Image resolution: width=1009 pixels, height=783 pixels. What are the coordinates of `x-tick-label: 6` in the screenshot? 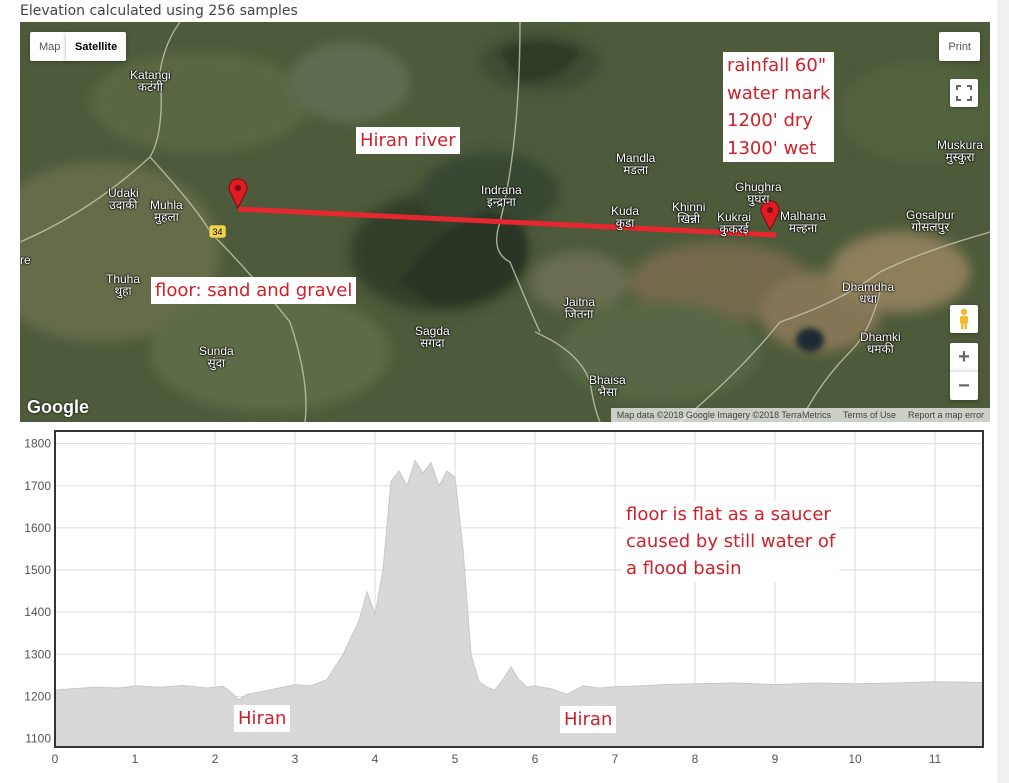 It's located at (535, 759).